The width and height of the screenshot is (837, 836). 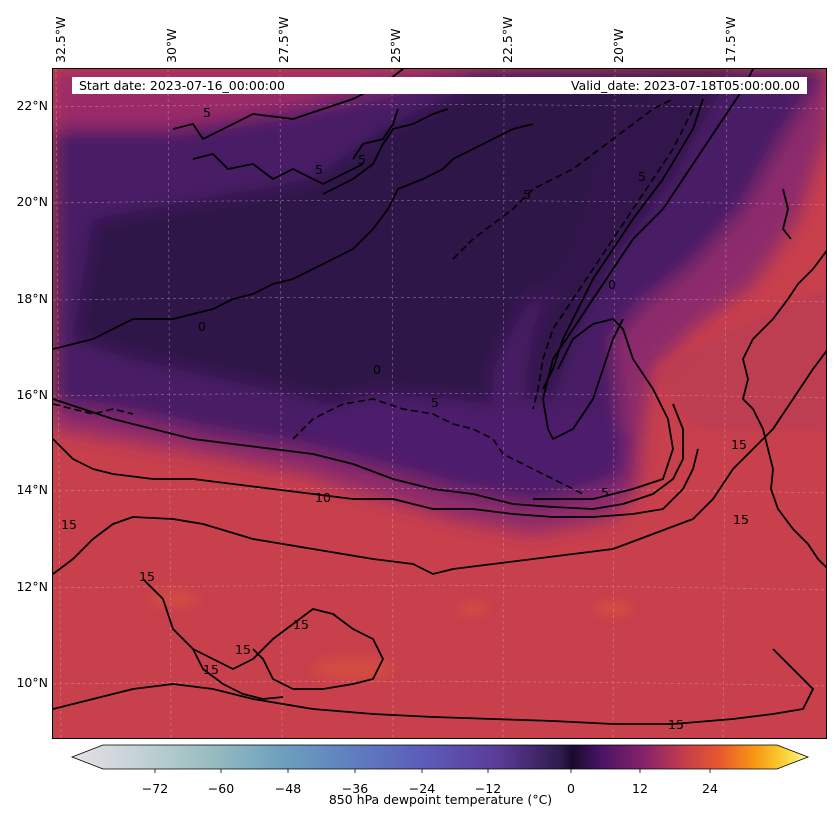 I want to click on colorbar-tick-label: −24, so click(x=422, y=788).